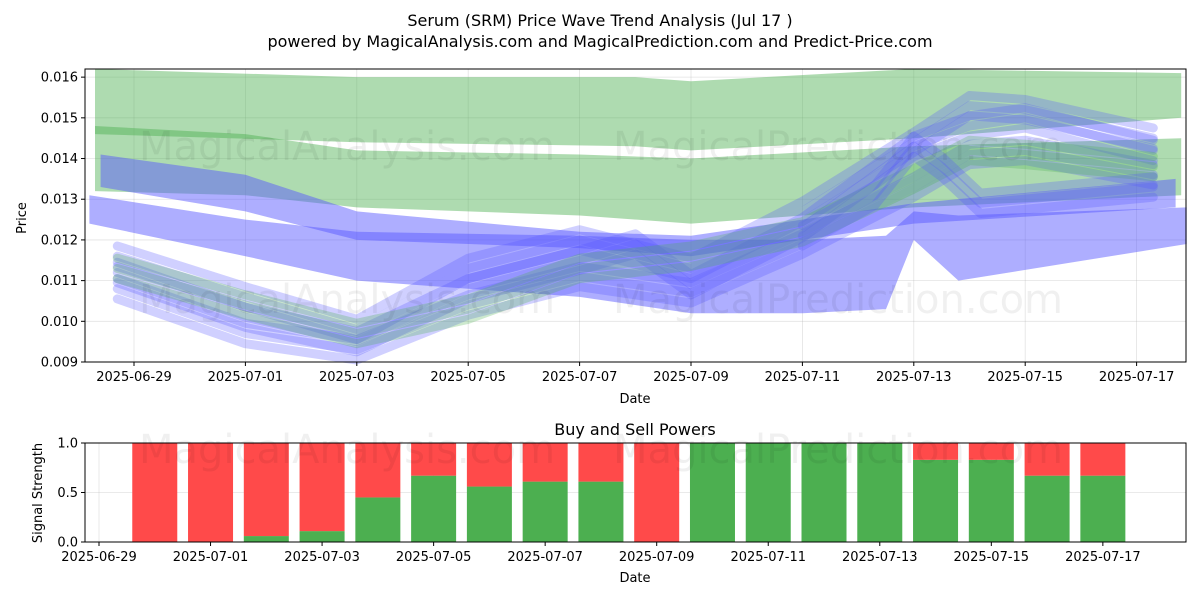 Image resolution: width=1200 pixels, height=604 pixels. I want to click on price-ylabel: Price, so click(22, 218).